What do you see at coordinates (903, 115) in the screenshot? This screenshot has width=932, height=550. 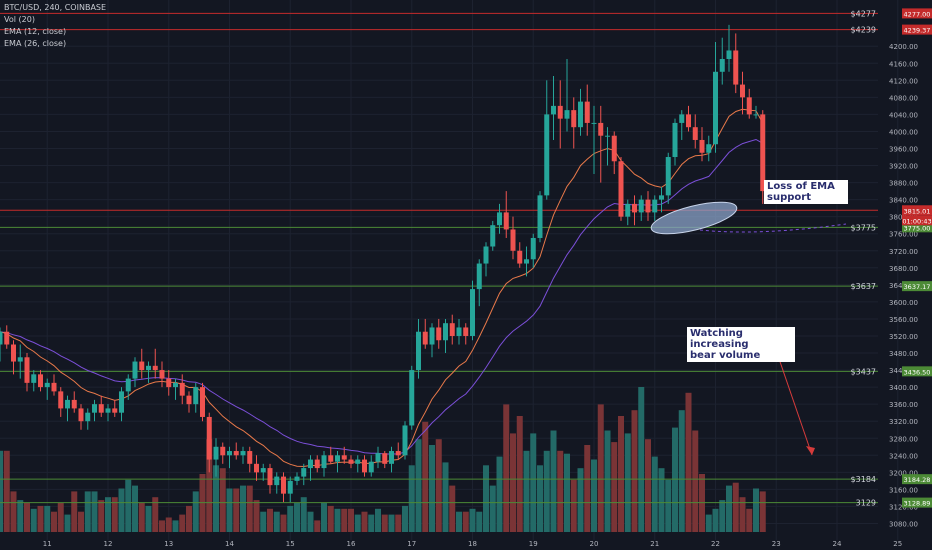 I see `price-tick-label: 4040.00` at bounding box center [903, 115].